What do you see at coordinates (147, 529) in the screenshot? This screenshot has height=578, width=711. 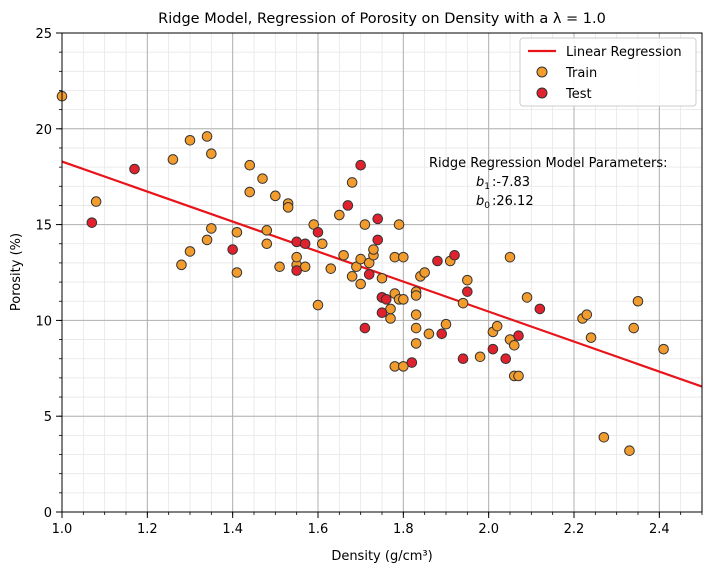 I see `x-tick-label: 1.2` at bounding box center [147, 529].